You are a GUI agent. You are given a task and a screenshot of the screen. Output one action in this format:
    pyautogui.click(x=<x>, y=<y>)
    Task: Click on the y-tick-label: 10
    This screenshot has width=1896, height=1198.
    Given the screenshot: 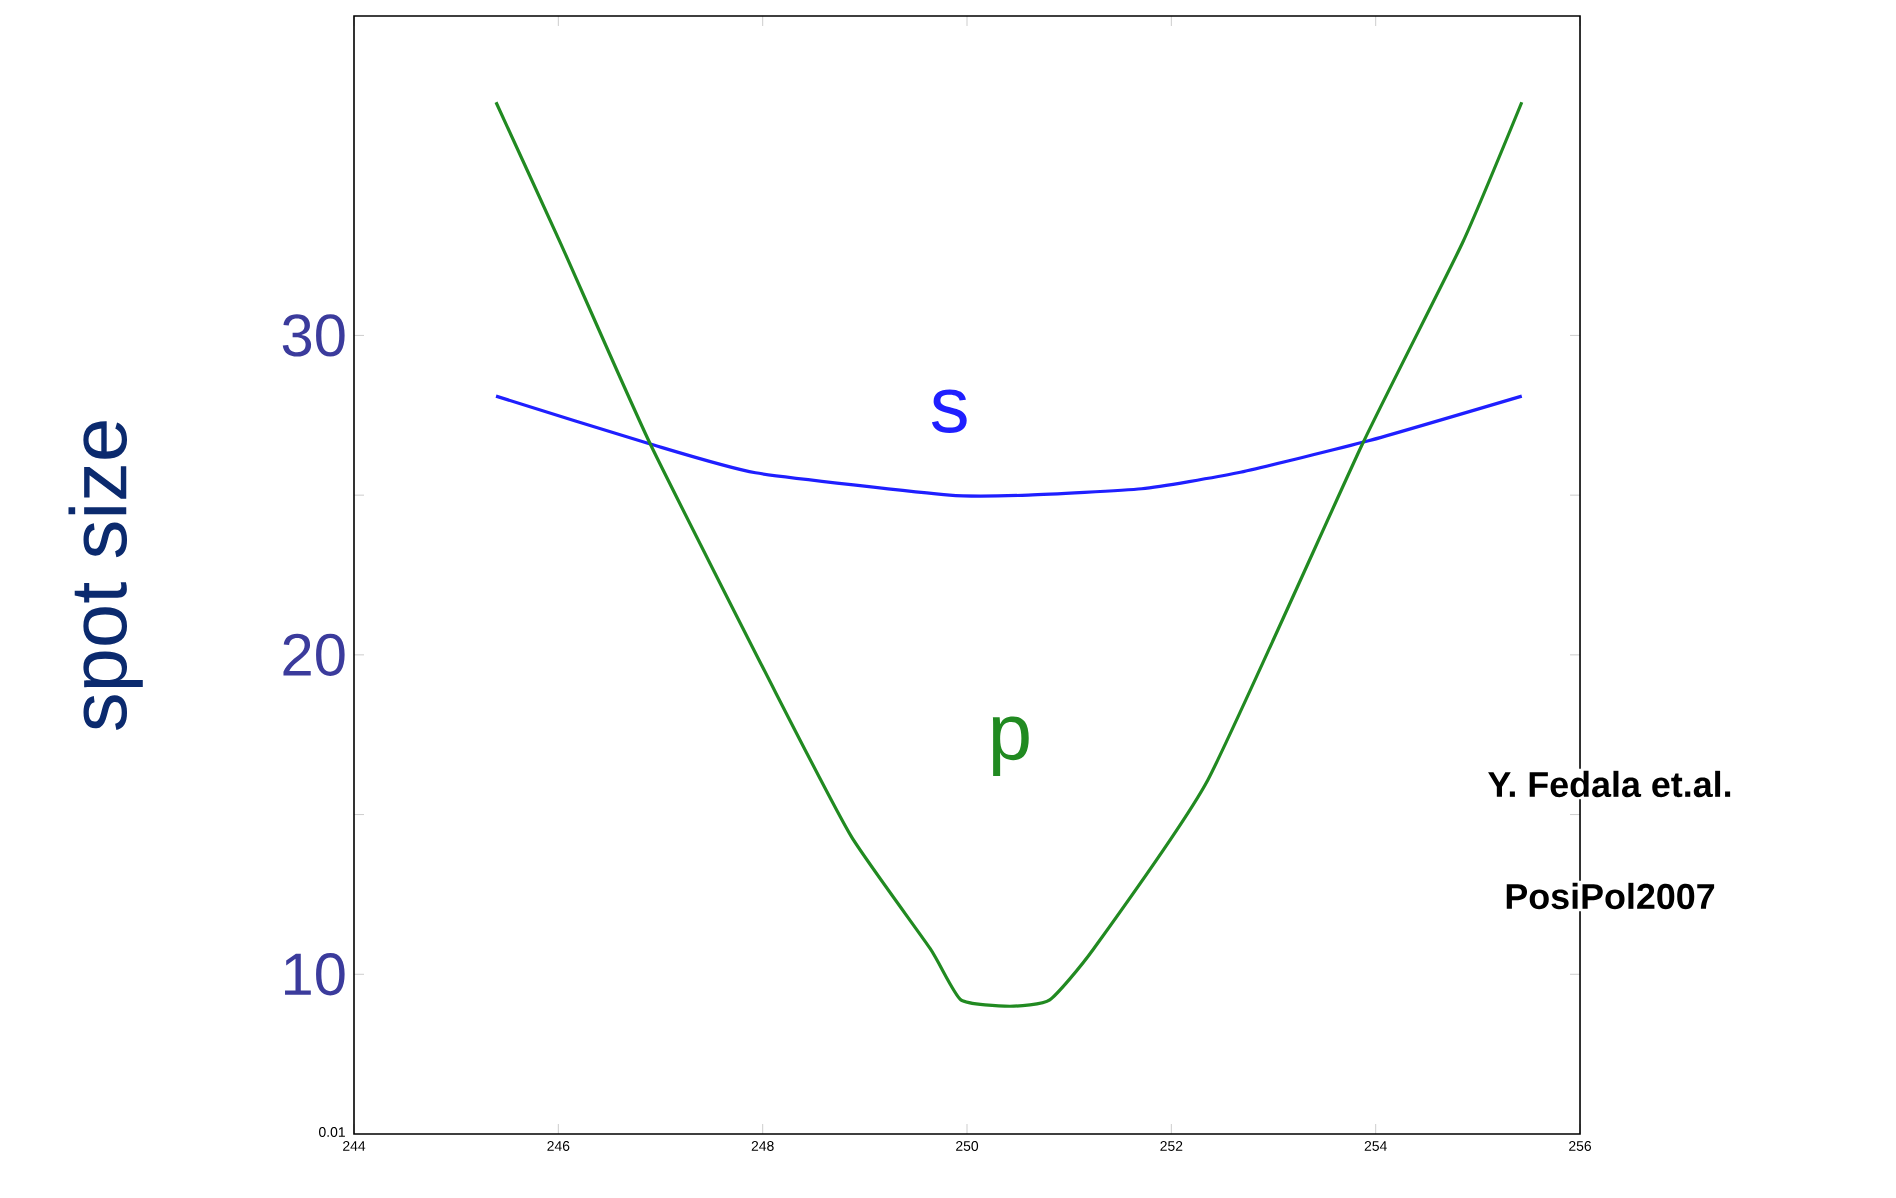 What is the action you would take?
    pyautogui.click(x=315, y=974)
    